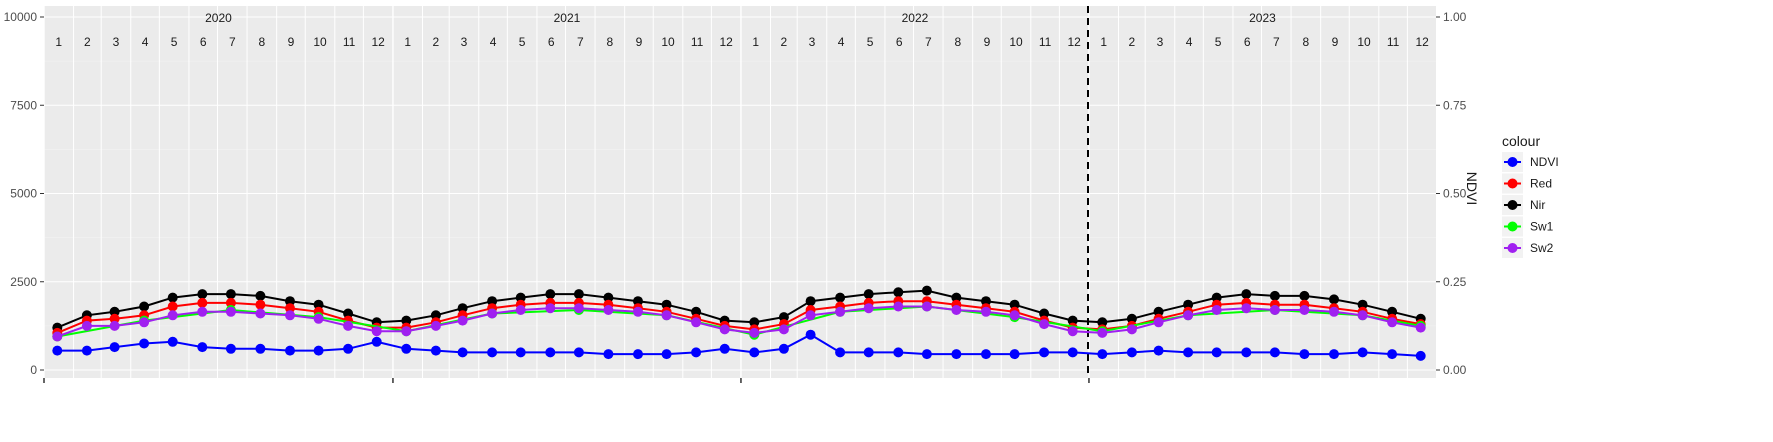 Image resolution: width=1773 pixels, height=442 pixels. Describe the element at coordinates (1472, 188) in the screenshot. I see `secondary-axis-title: NDVI` at that location.